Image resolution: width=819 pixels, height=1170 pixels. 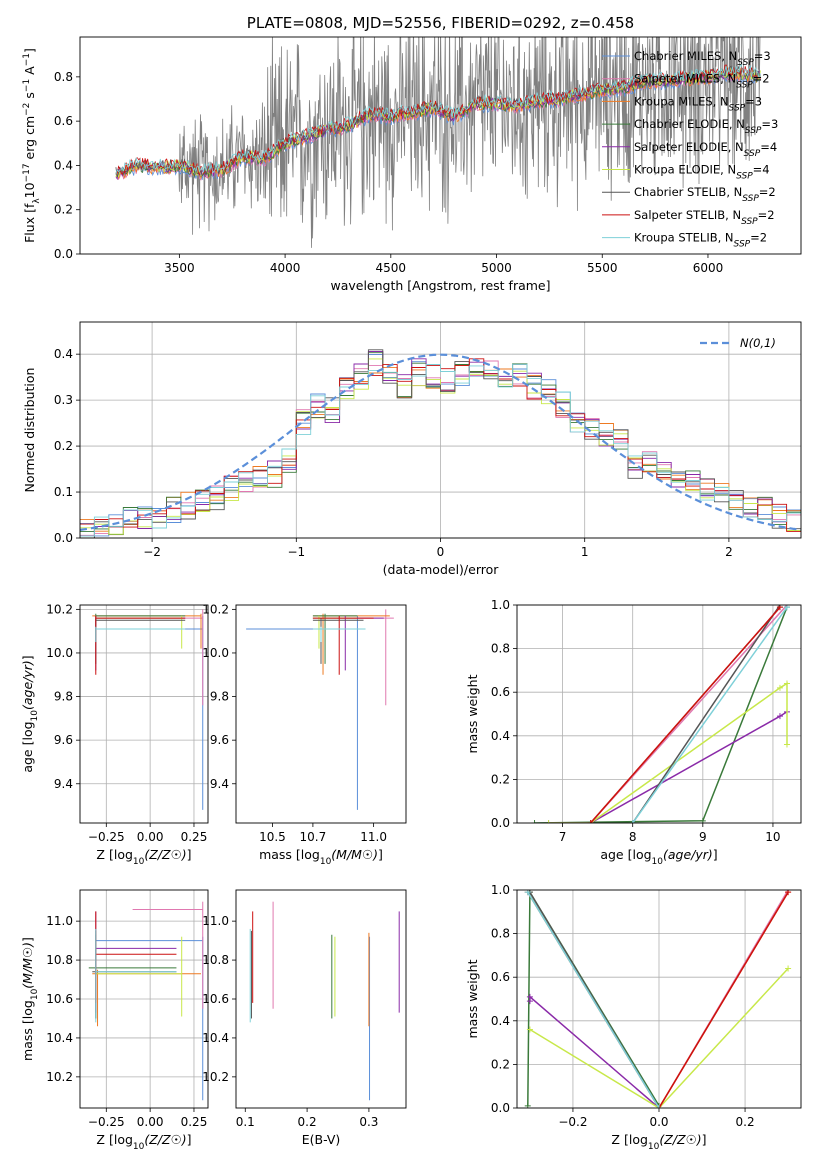 I want to click on x-tick-label: 0, so click(x=441, y=552).